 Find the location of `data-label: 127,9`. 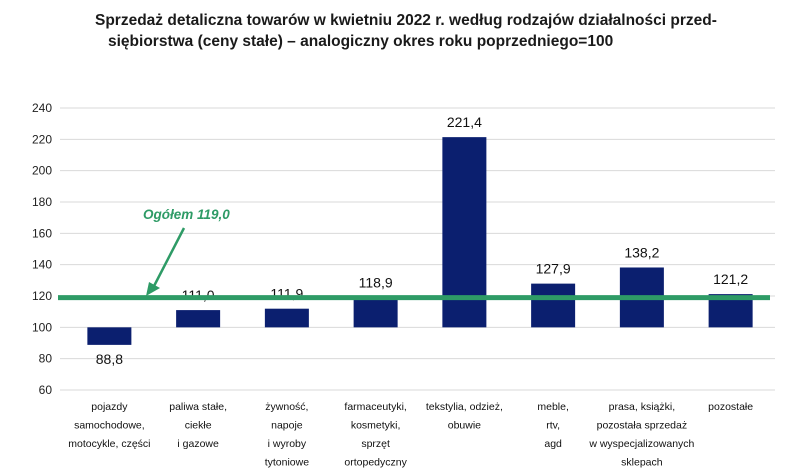

data-label: 127,9 is located at coordinates (553, 269).